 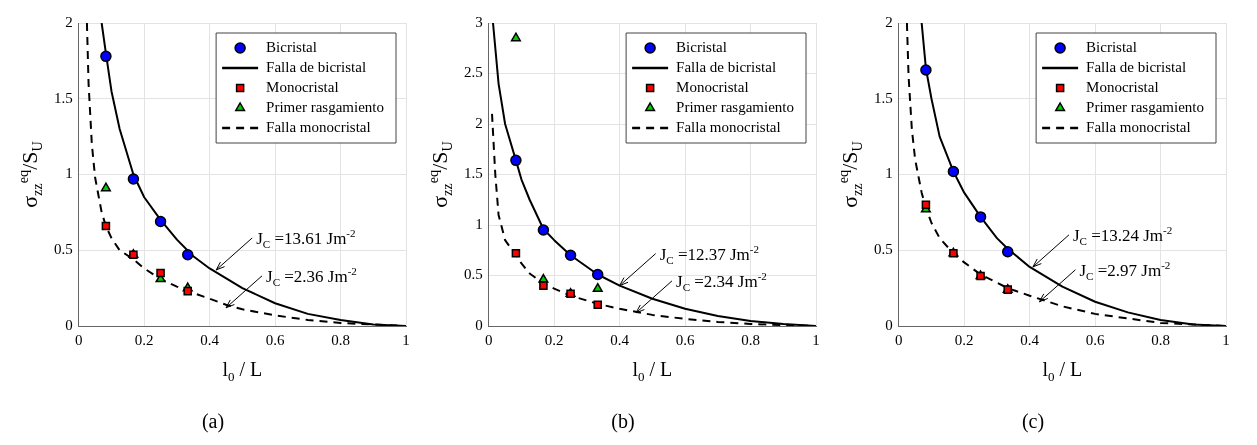 I want to click on y-tick-label: 3, so click(x=479, y=21).